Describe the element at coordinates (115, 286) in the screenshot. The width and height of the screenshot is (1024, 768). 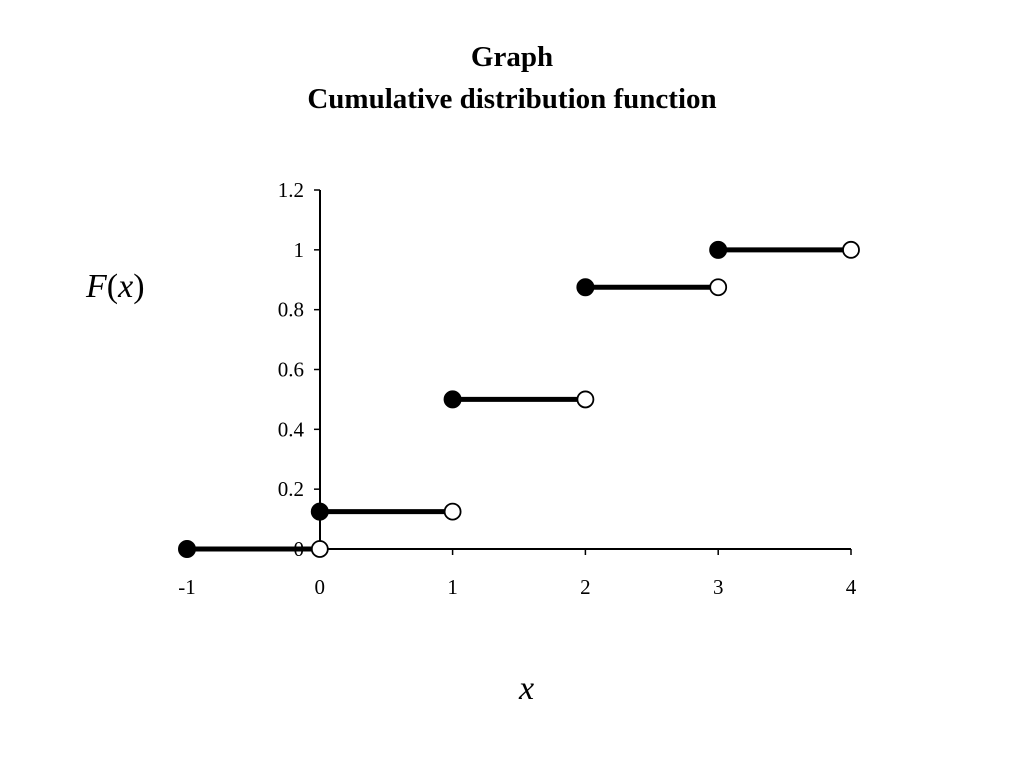
I see `y-axis-label: F(x)` at that location.